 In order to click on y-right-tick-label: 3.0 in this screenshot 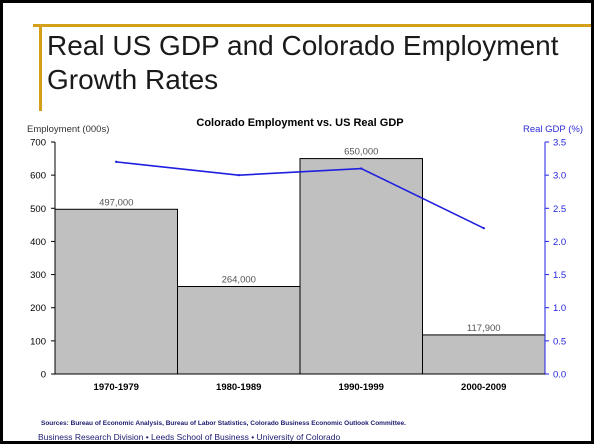, I will do `click(559, 176)`.